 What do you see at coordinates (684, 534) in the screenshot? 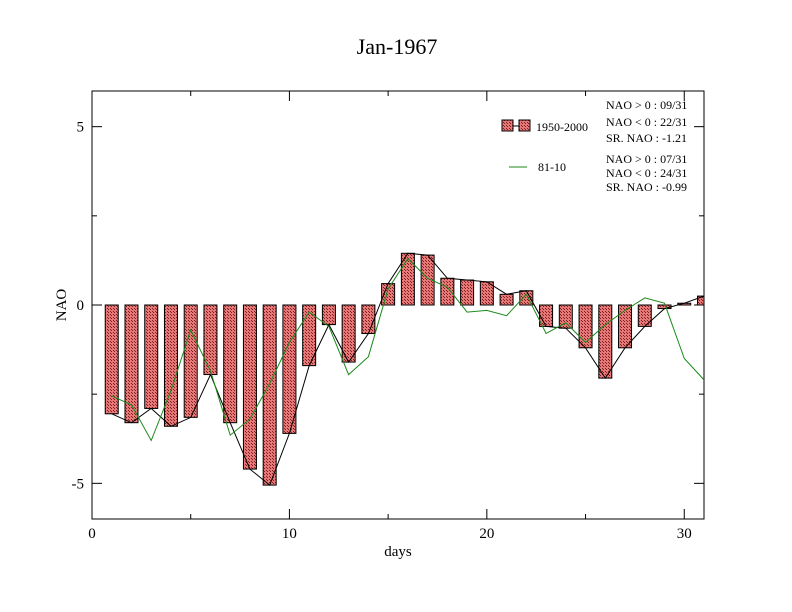
I see `x-tick-label-30: 30` at bounding box center [684, 534].